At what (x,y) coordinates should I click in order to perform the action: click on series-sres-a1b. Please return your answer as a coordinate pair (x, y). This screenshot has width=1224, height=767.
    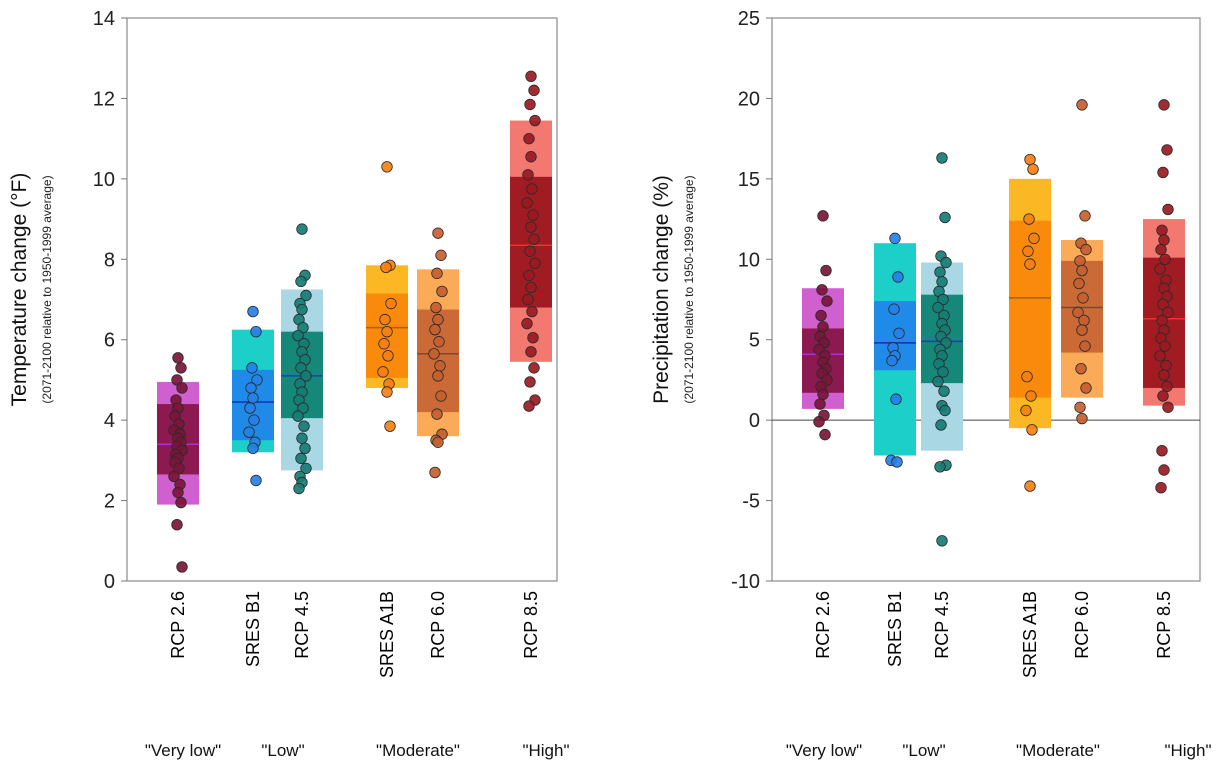
    Looking at the image, I should click on (1030, 322).